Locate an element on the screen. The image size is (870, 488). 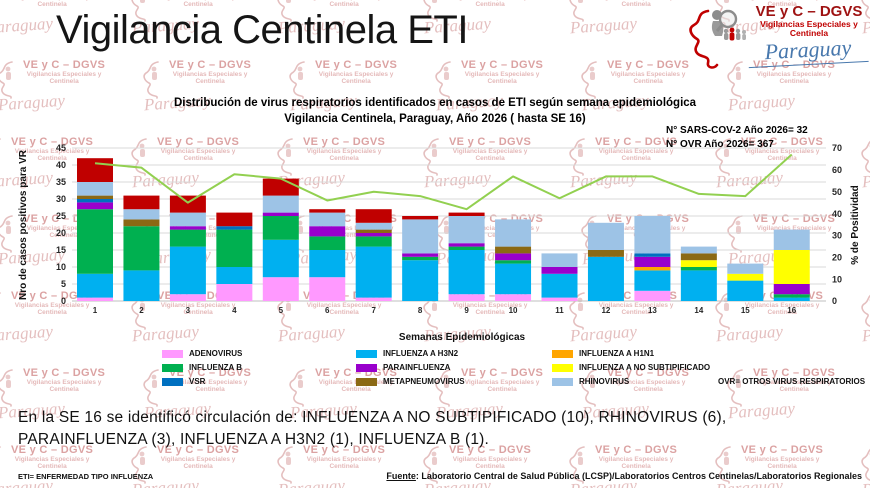
y-axis-left-tick-label: 0 is located at coordinates (63, 301).